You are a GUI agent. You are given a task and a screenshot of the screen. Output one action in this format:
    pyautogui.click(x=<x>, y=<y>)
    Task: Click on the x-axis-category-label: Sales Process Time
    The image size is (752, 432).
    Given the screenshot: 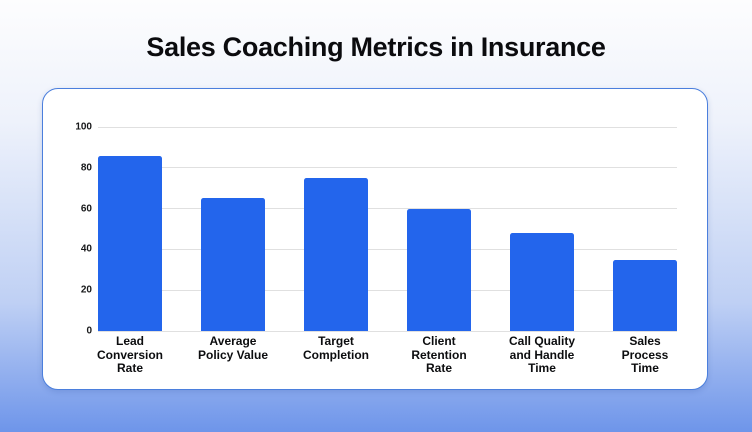 What is the action you would take?
    pyautogui.click(x=645, y=354)
    